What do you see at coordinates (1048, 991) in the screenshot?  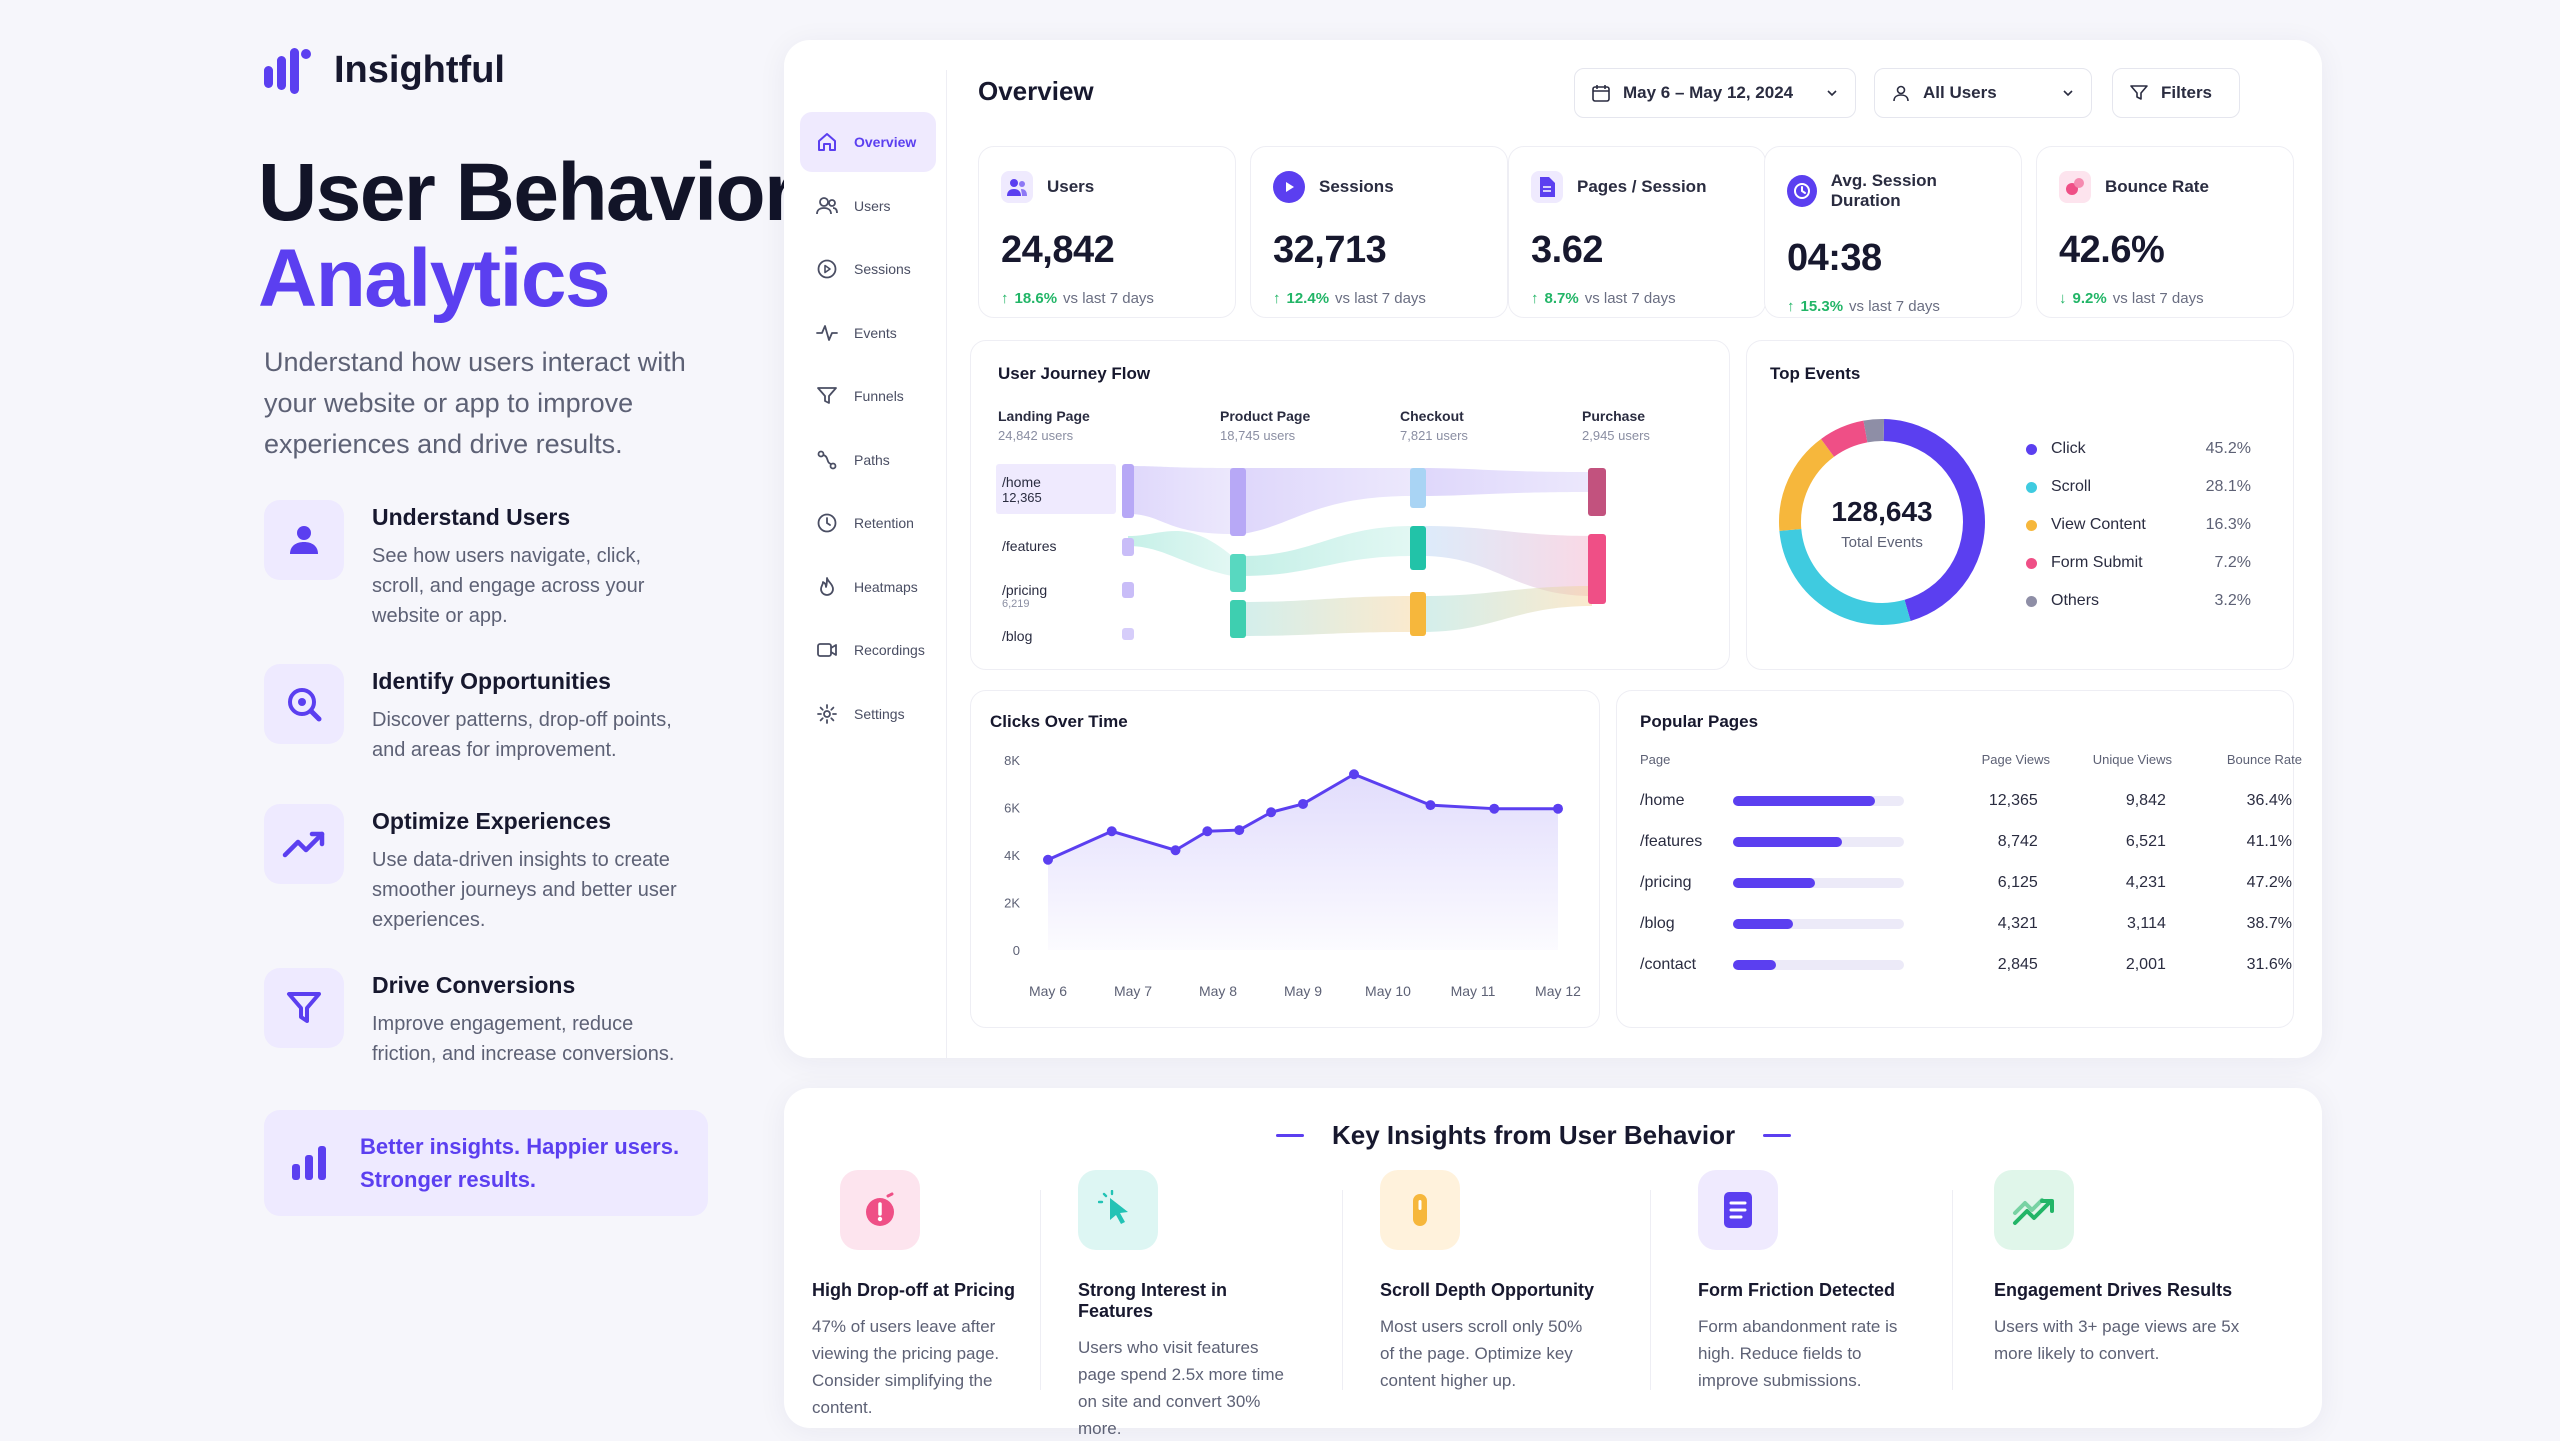 I see `x-tick-label: May 6` at bounding box center [1048, 991].